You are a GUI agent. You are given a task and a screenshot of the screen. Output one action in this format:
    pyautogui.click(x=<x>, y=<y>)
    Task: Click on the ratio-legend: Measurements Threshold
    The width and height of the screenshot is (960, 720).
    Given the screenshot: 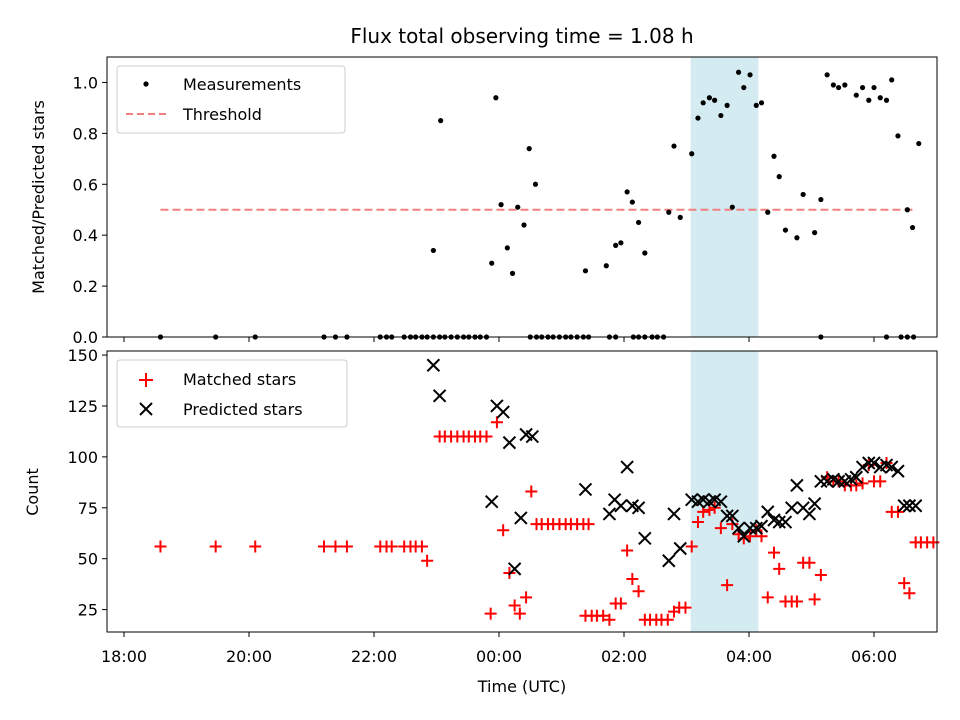 What is the action you would take?
    pyautogui.click(x=231, y=99)
    